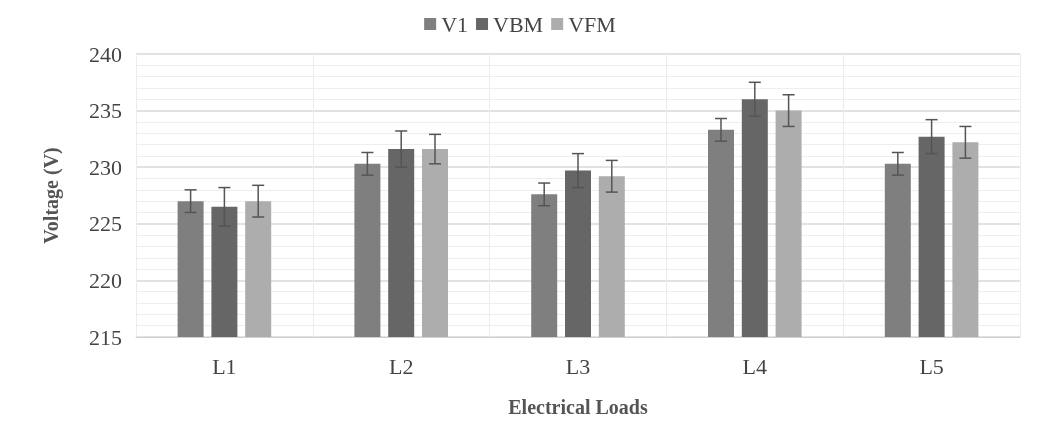  Describe the element at coordinates (518, 24) in the screenshot. I see `legend-label: VBM` at that location.